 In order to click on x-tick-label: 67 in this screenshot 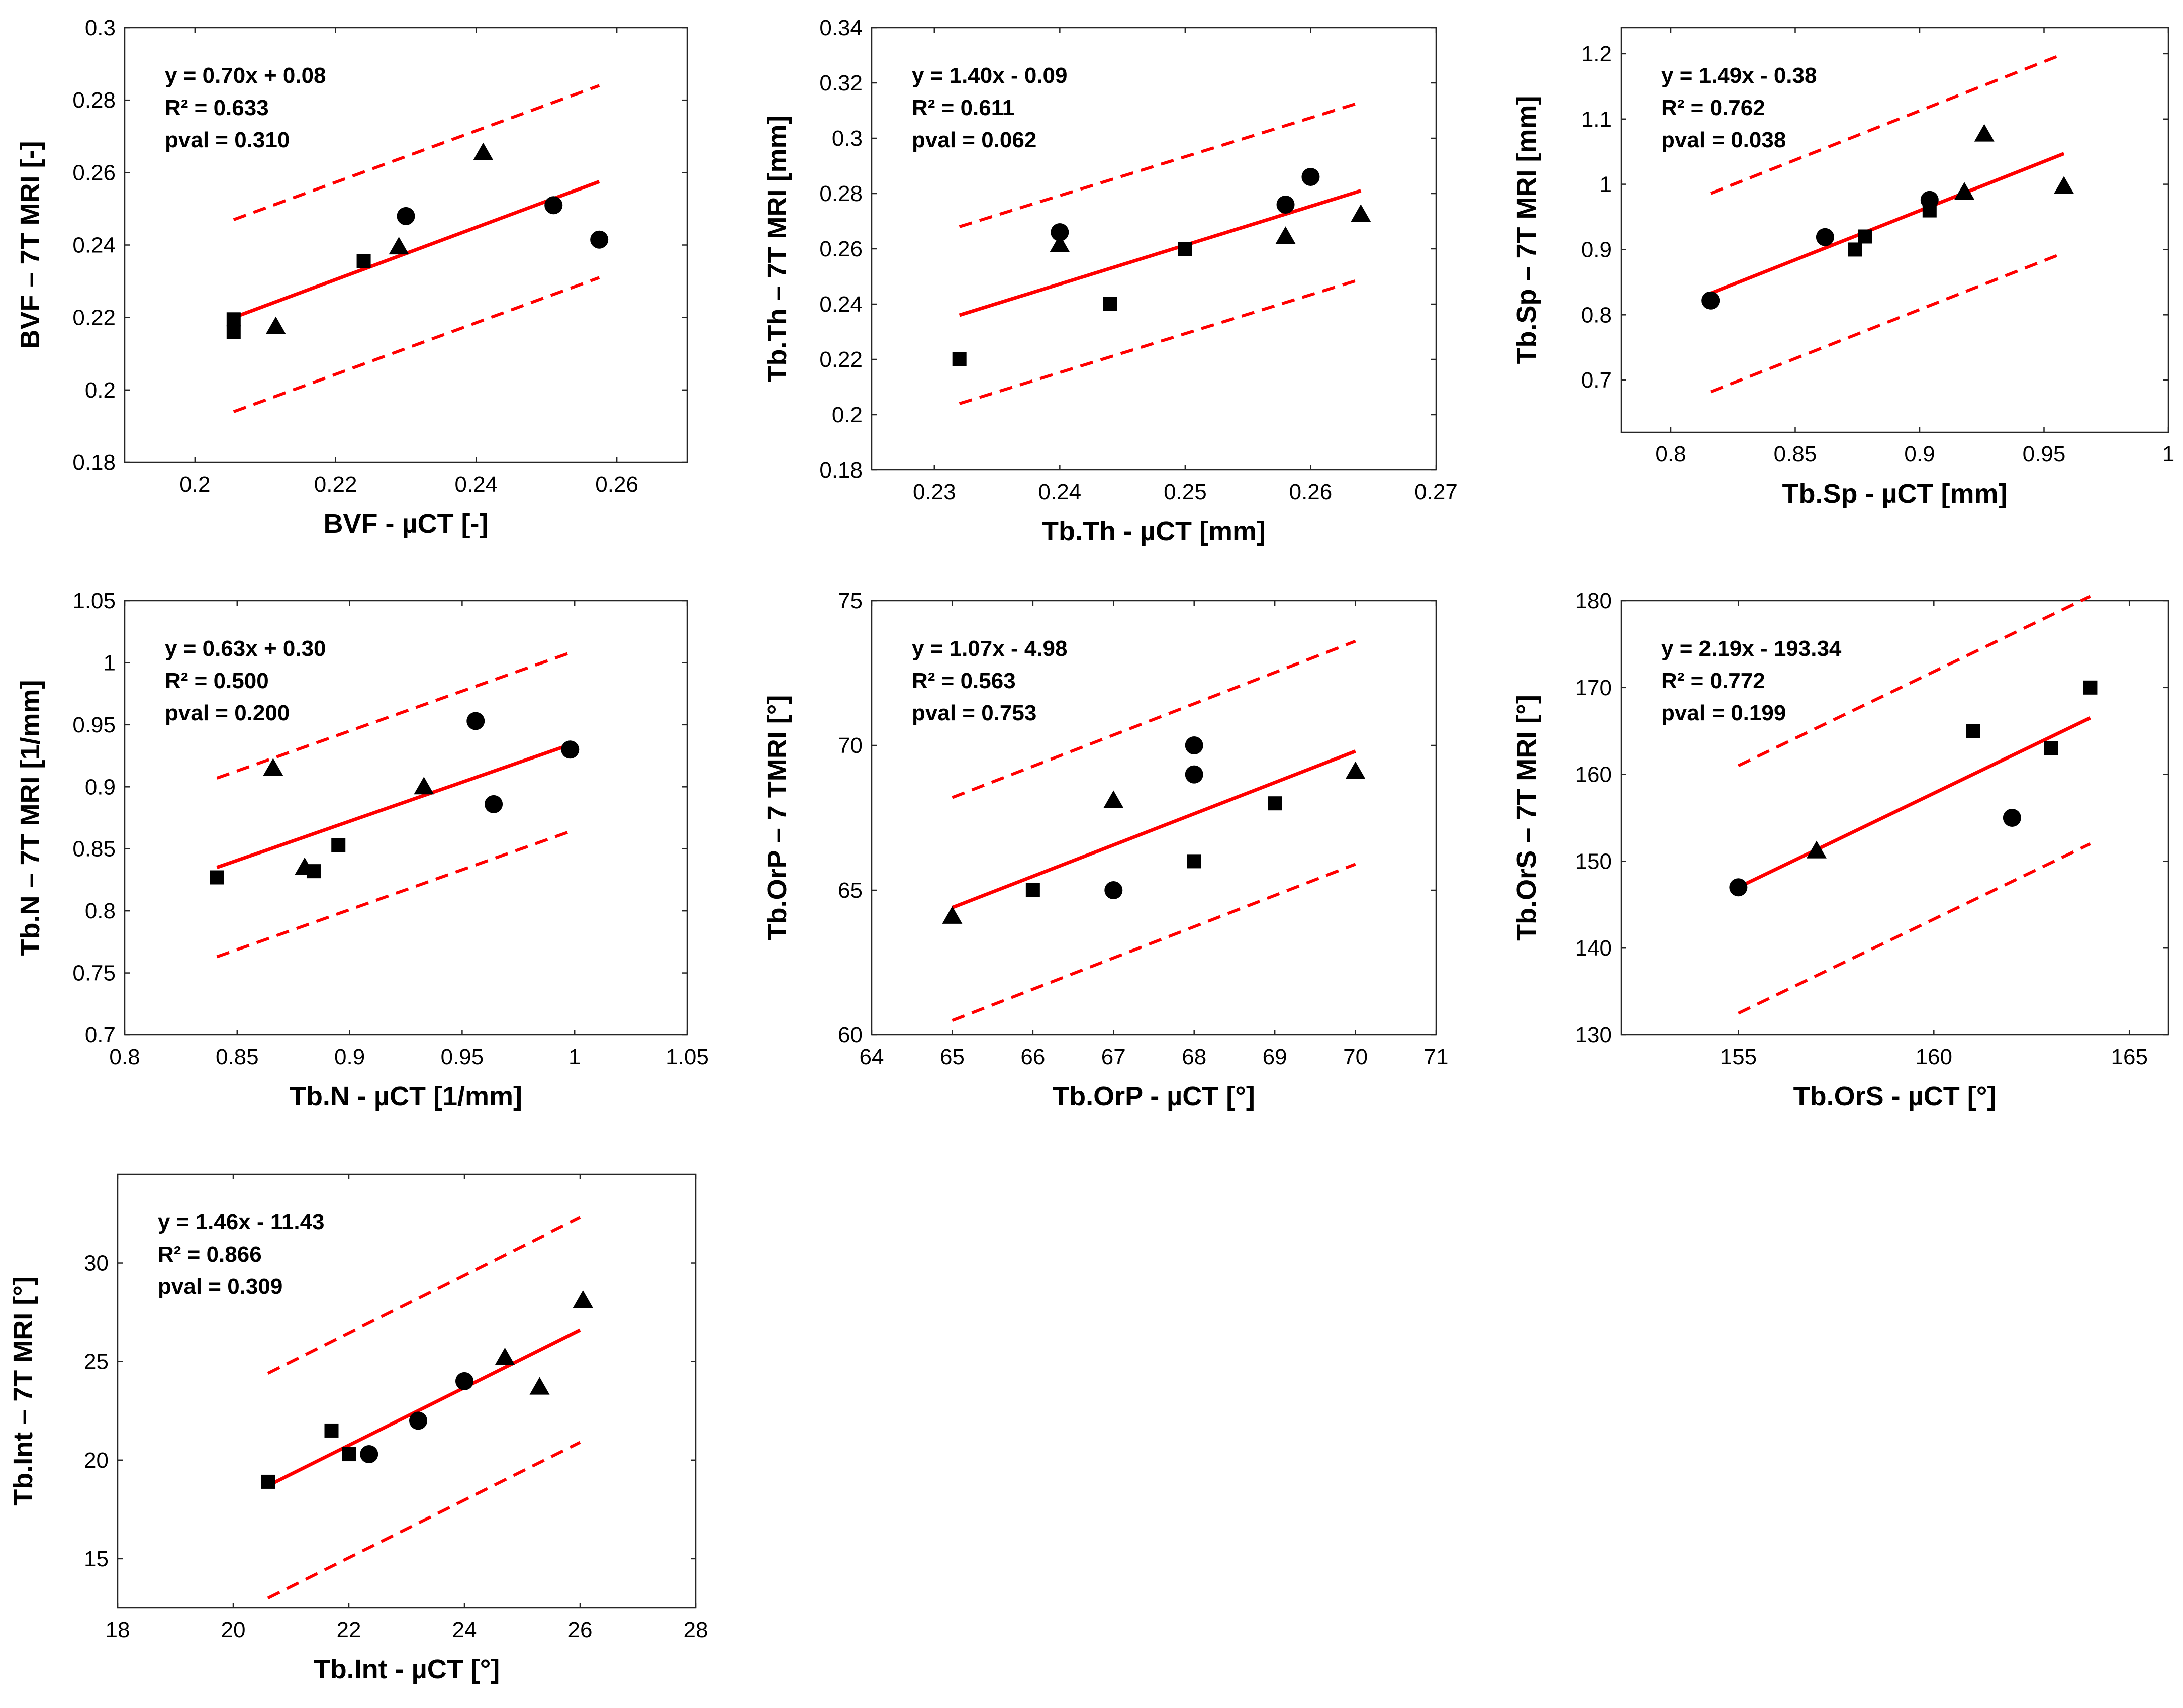, I will do `click(1114, 1057)`.